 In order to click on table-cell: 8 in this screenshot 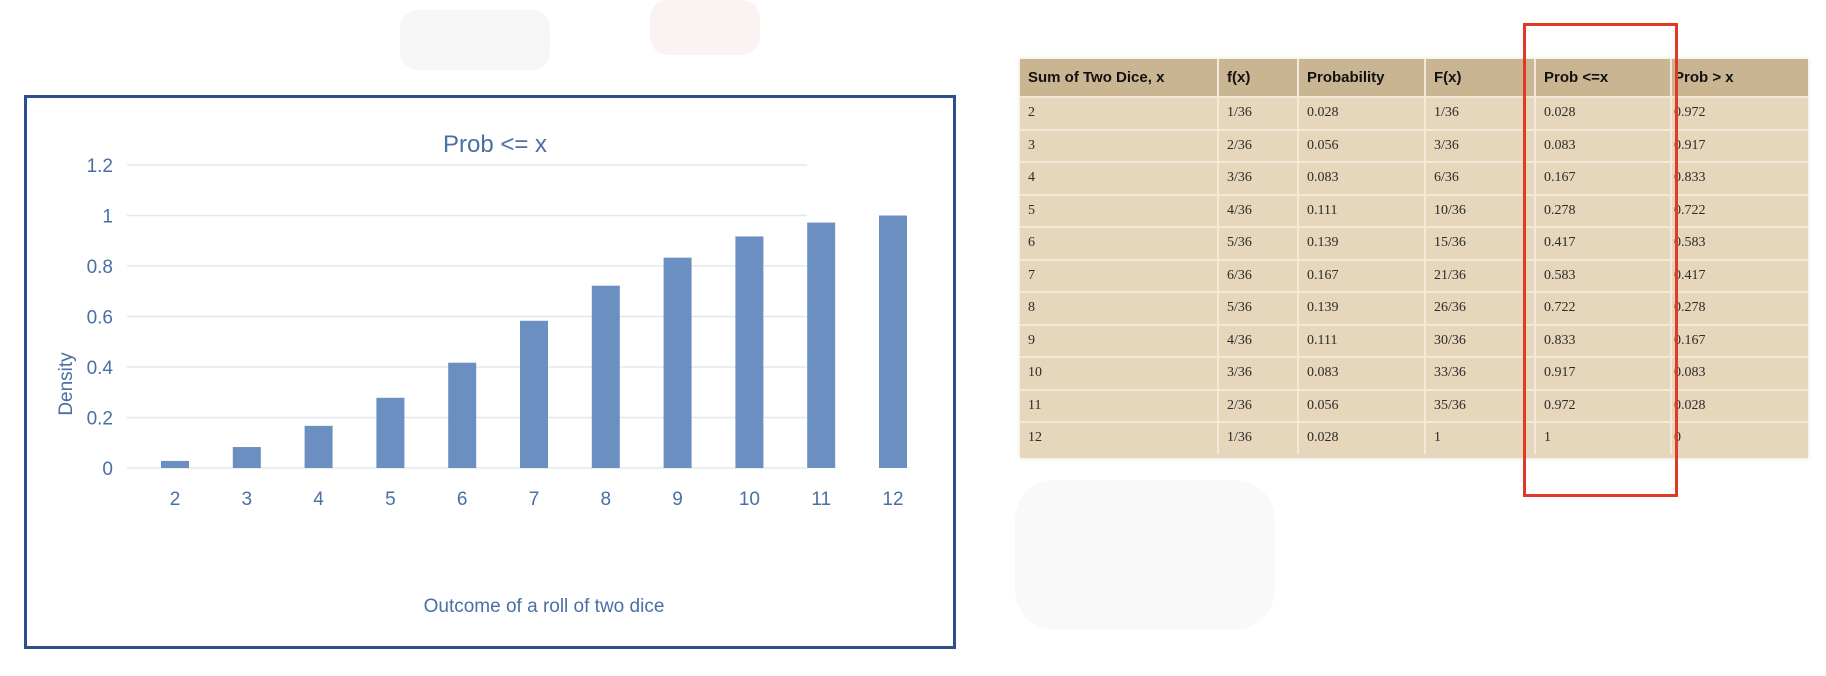, I will do `click(1119, 308)`.